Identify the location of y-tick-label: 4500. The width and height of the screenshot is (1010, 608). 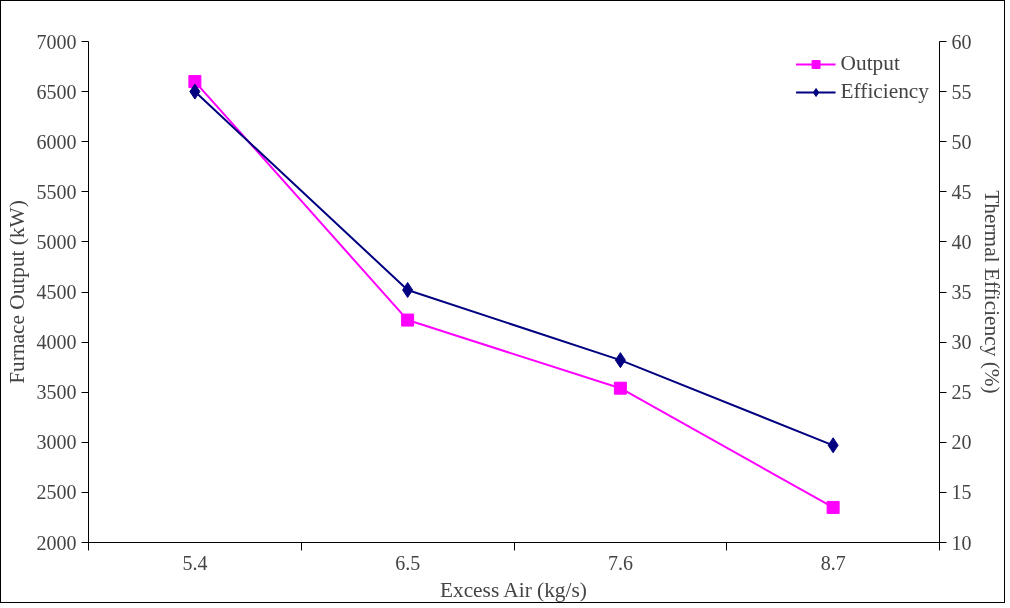
(56, 292).